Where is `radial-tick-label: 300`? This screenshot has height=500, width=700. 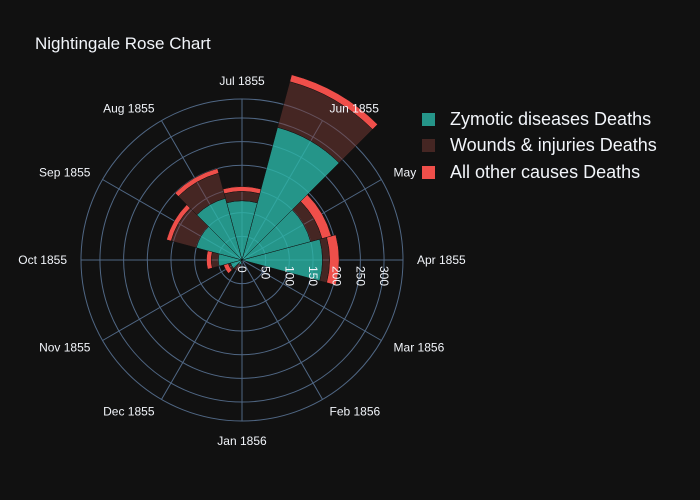
radial-tick-label: 300 is located at coordinates (384, 276).